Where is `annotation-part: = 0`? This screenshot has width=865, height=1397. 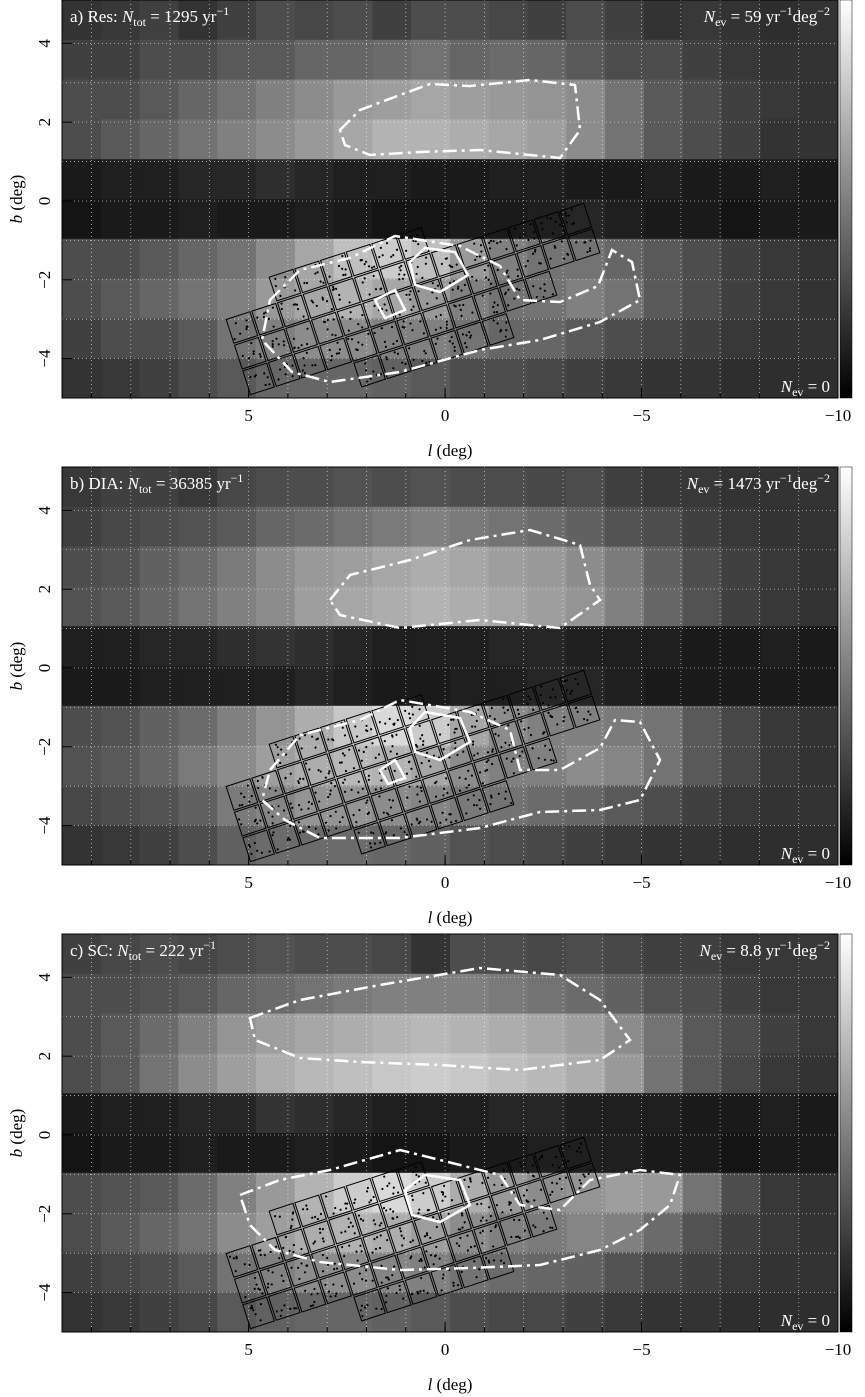
annotation-part: = 0 is located at coordinates (816, 1320).